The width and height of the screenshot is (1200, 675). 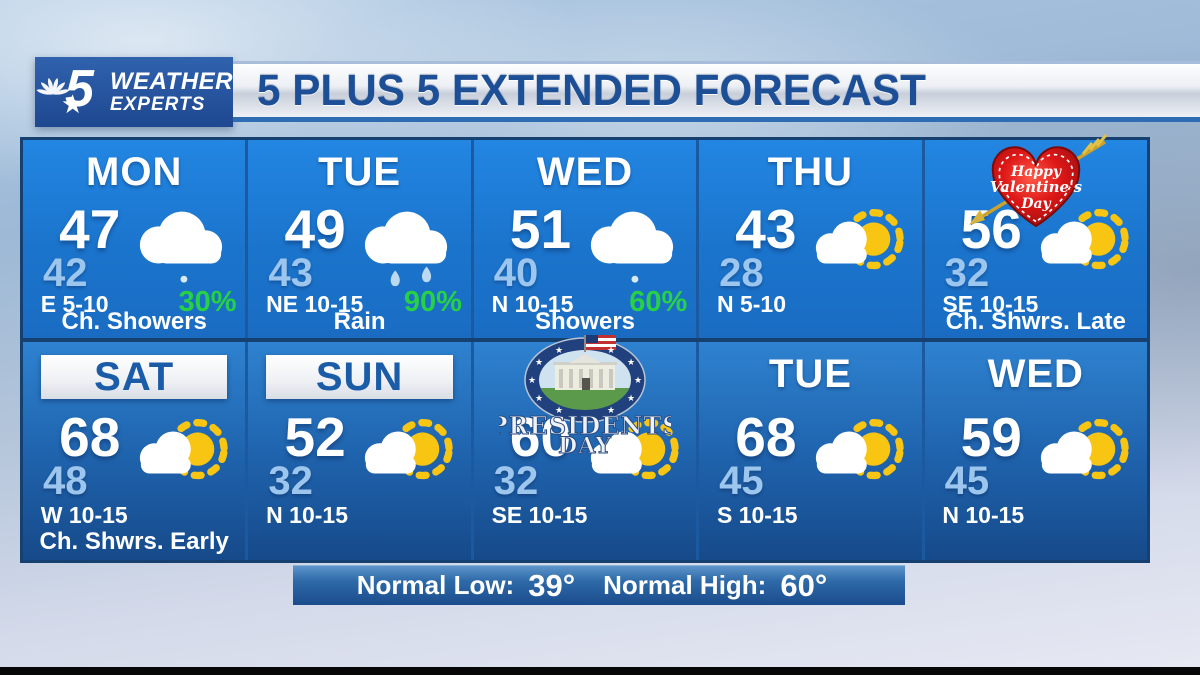 What do you see at coordinates (134, 321) in the screenshot?
I see `condition-text: Ch. Showers` at bounding box center [134, 321].